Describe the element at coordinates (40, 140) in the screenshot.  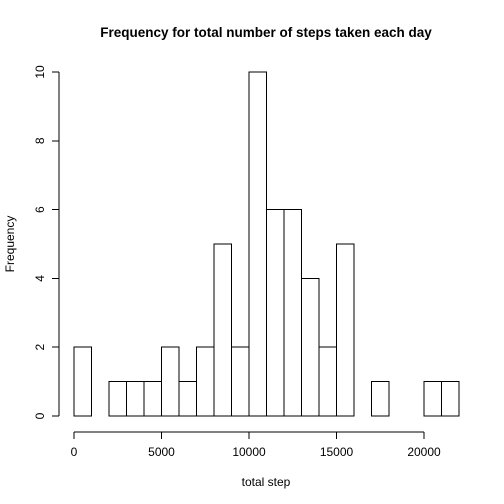
I see `y-tick-label: 8` at that location.